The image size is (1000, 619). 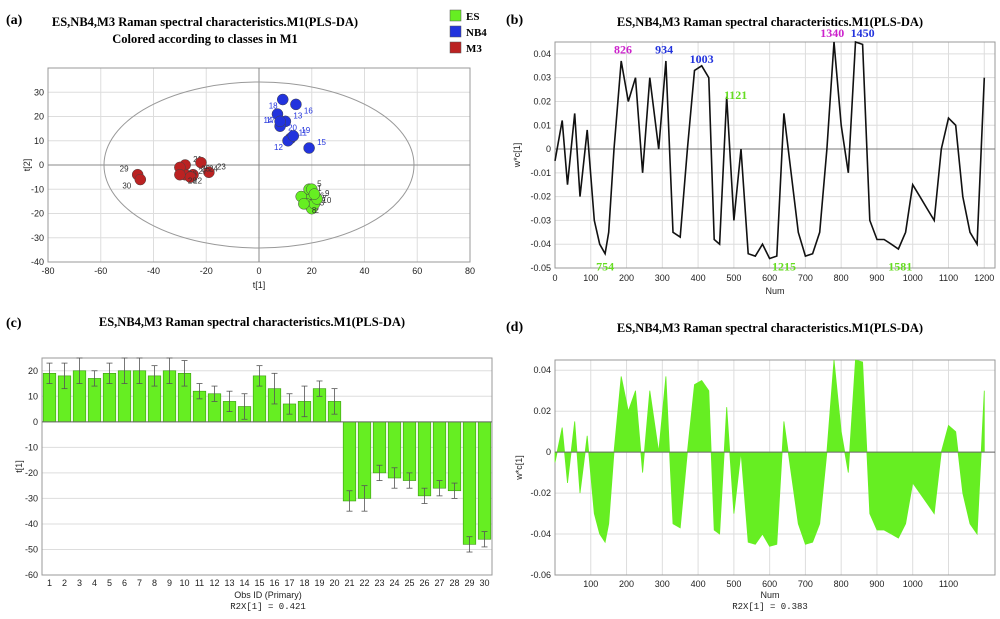 What do you see at coordinates (273, 106) in the screenshot?
I see `point-label: 18` at bounding box center [273, 106].